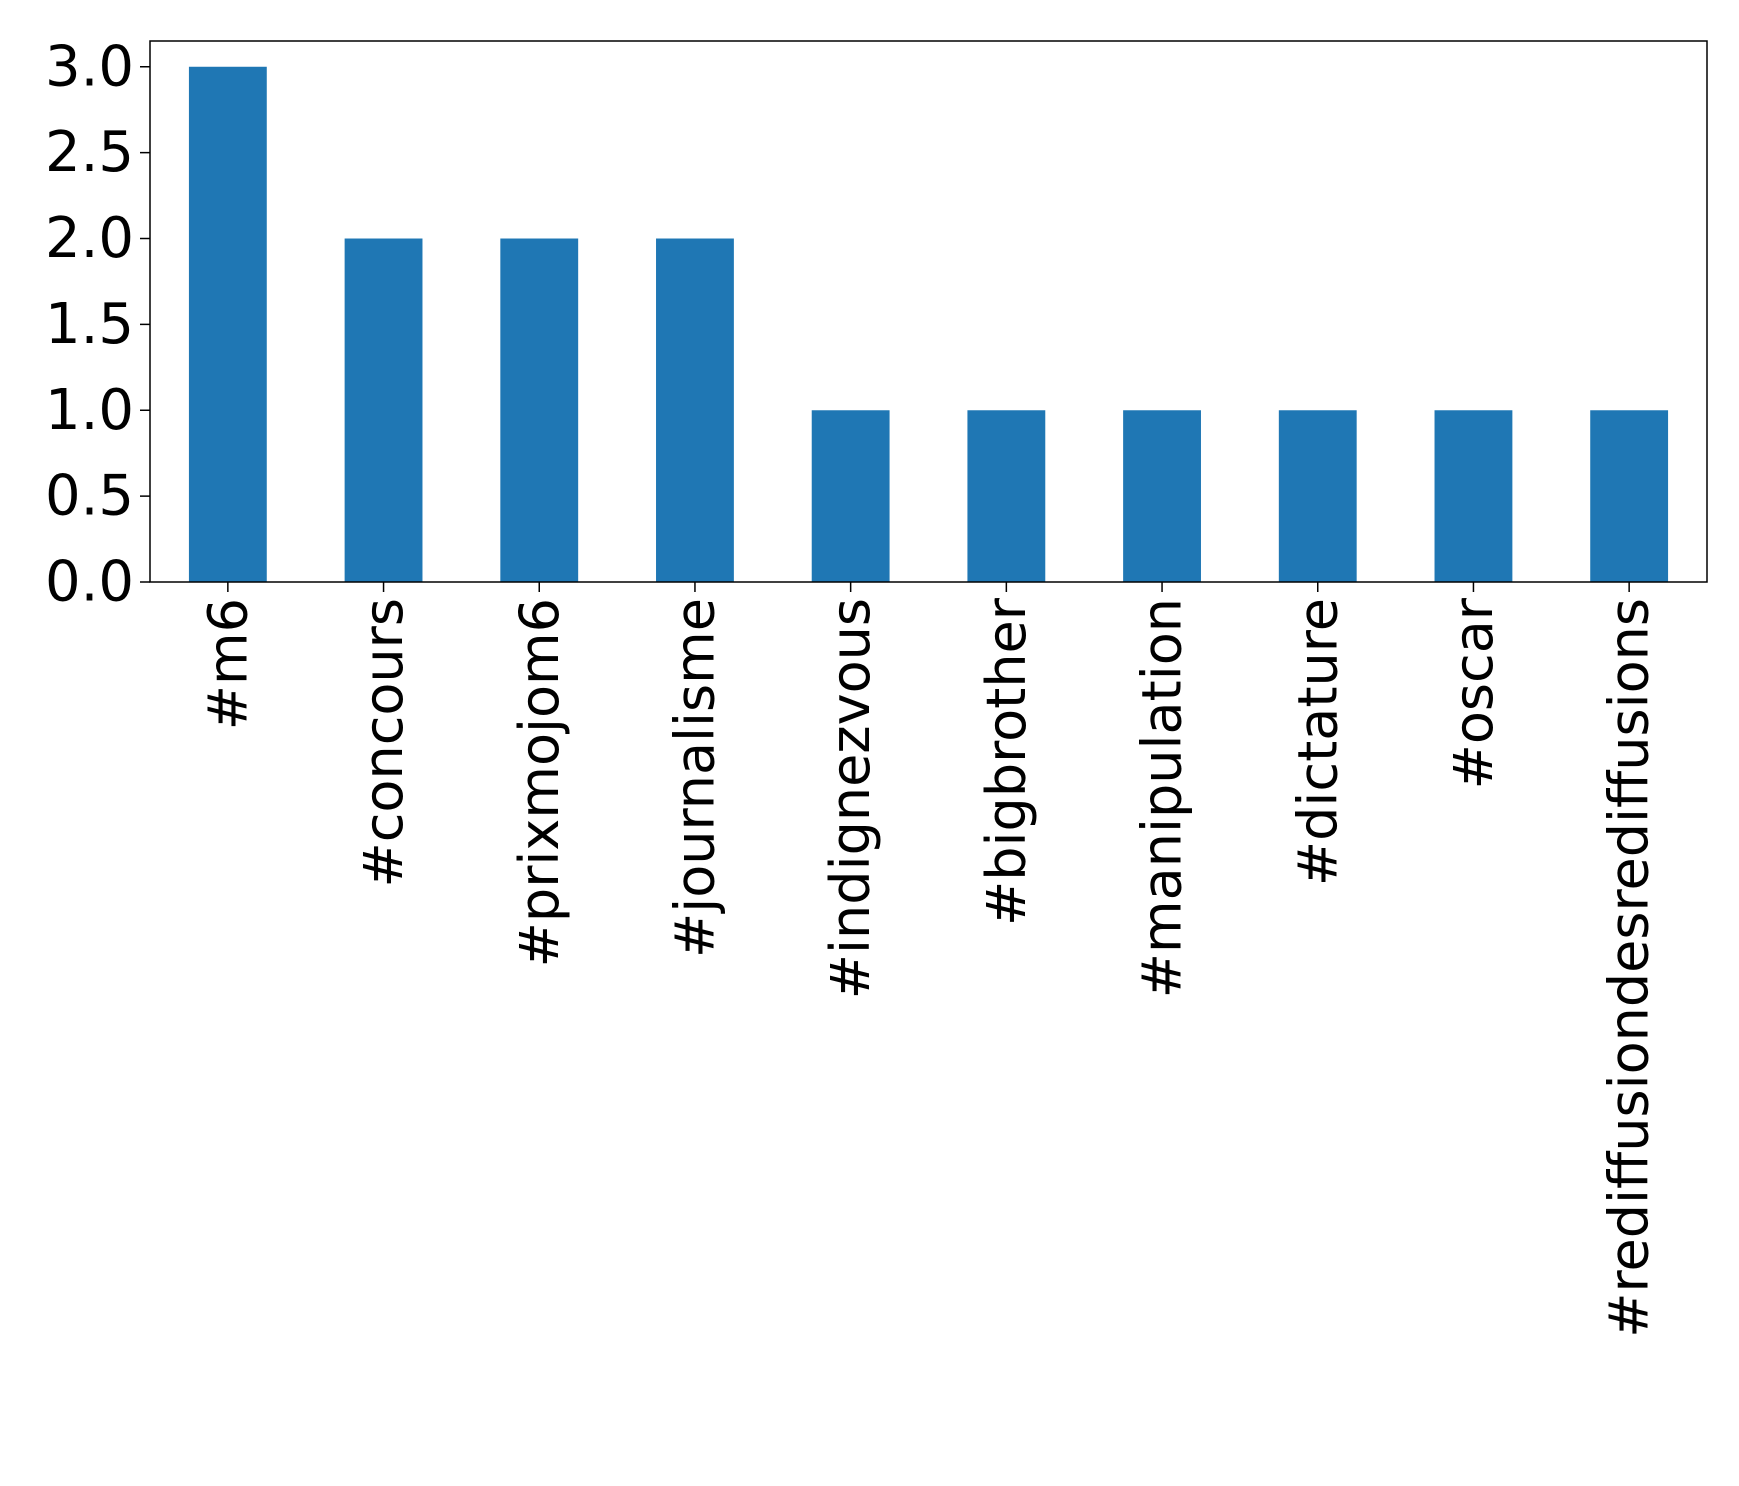  What do you see at coordinates (89, 324) in the screenshot?
I see `y-tick-label-3: 1.5` at bounding box center [89, 324].